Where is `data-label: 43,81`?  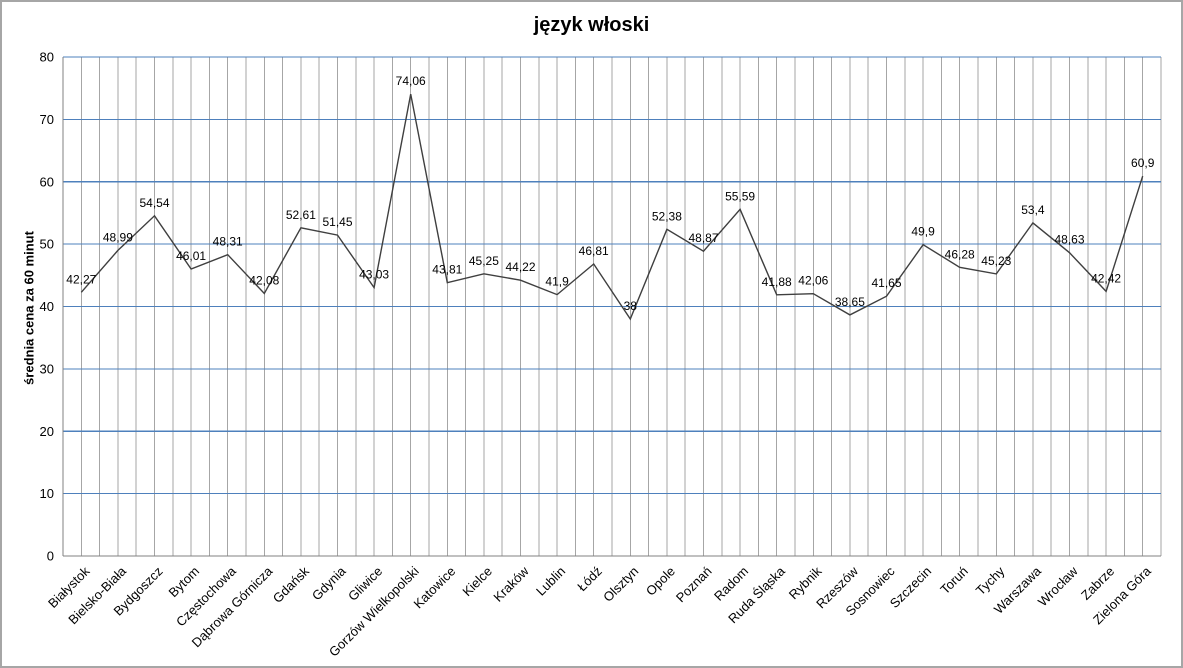
data-label: 43,81 is located at coordinates (447, 270).